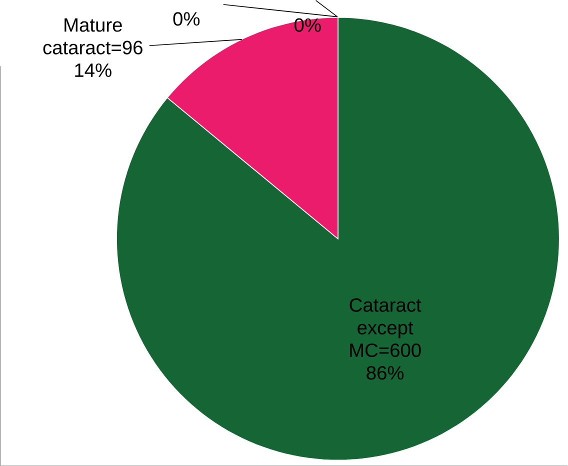 The width and height of the screenshot is (568, 466). I want to click on data-label: 86%, so click(385, 373).